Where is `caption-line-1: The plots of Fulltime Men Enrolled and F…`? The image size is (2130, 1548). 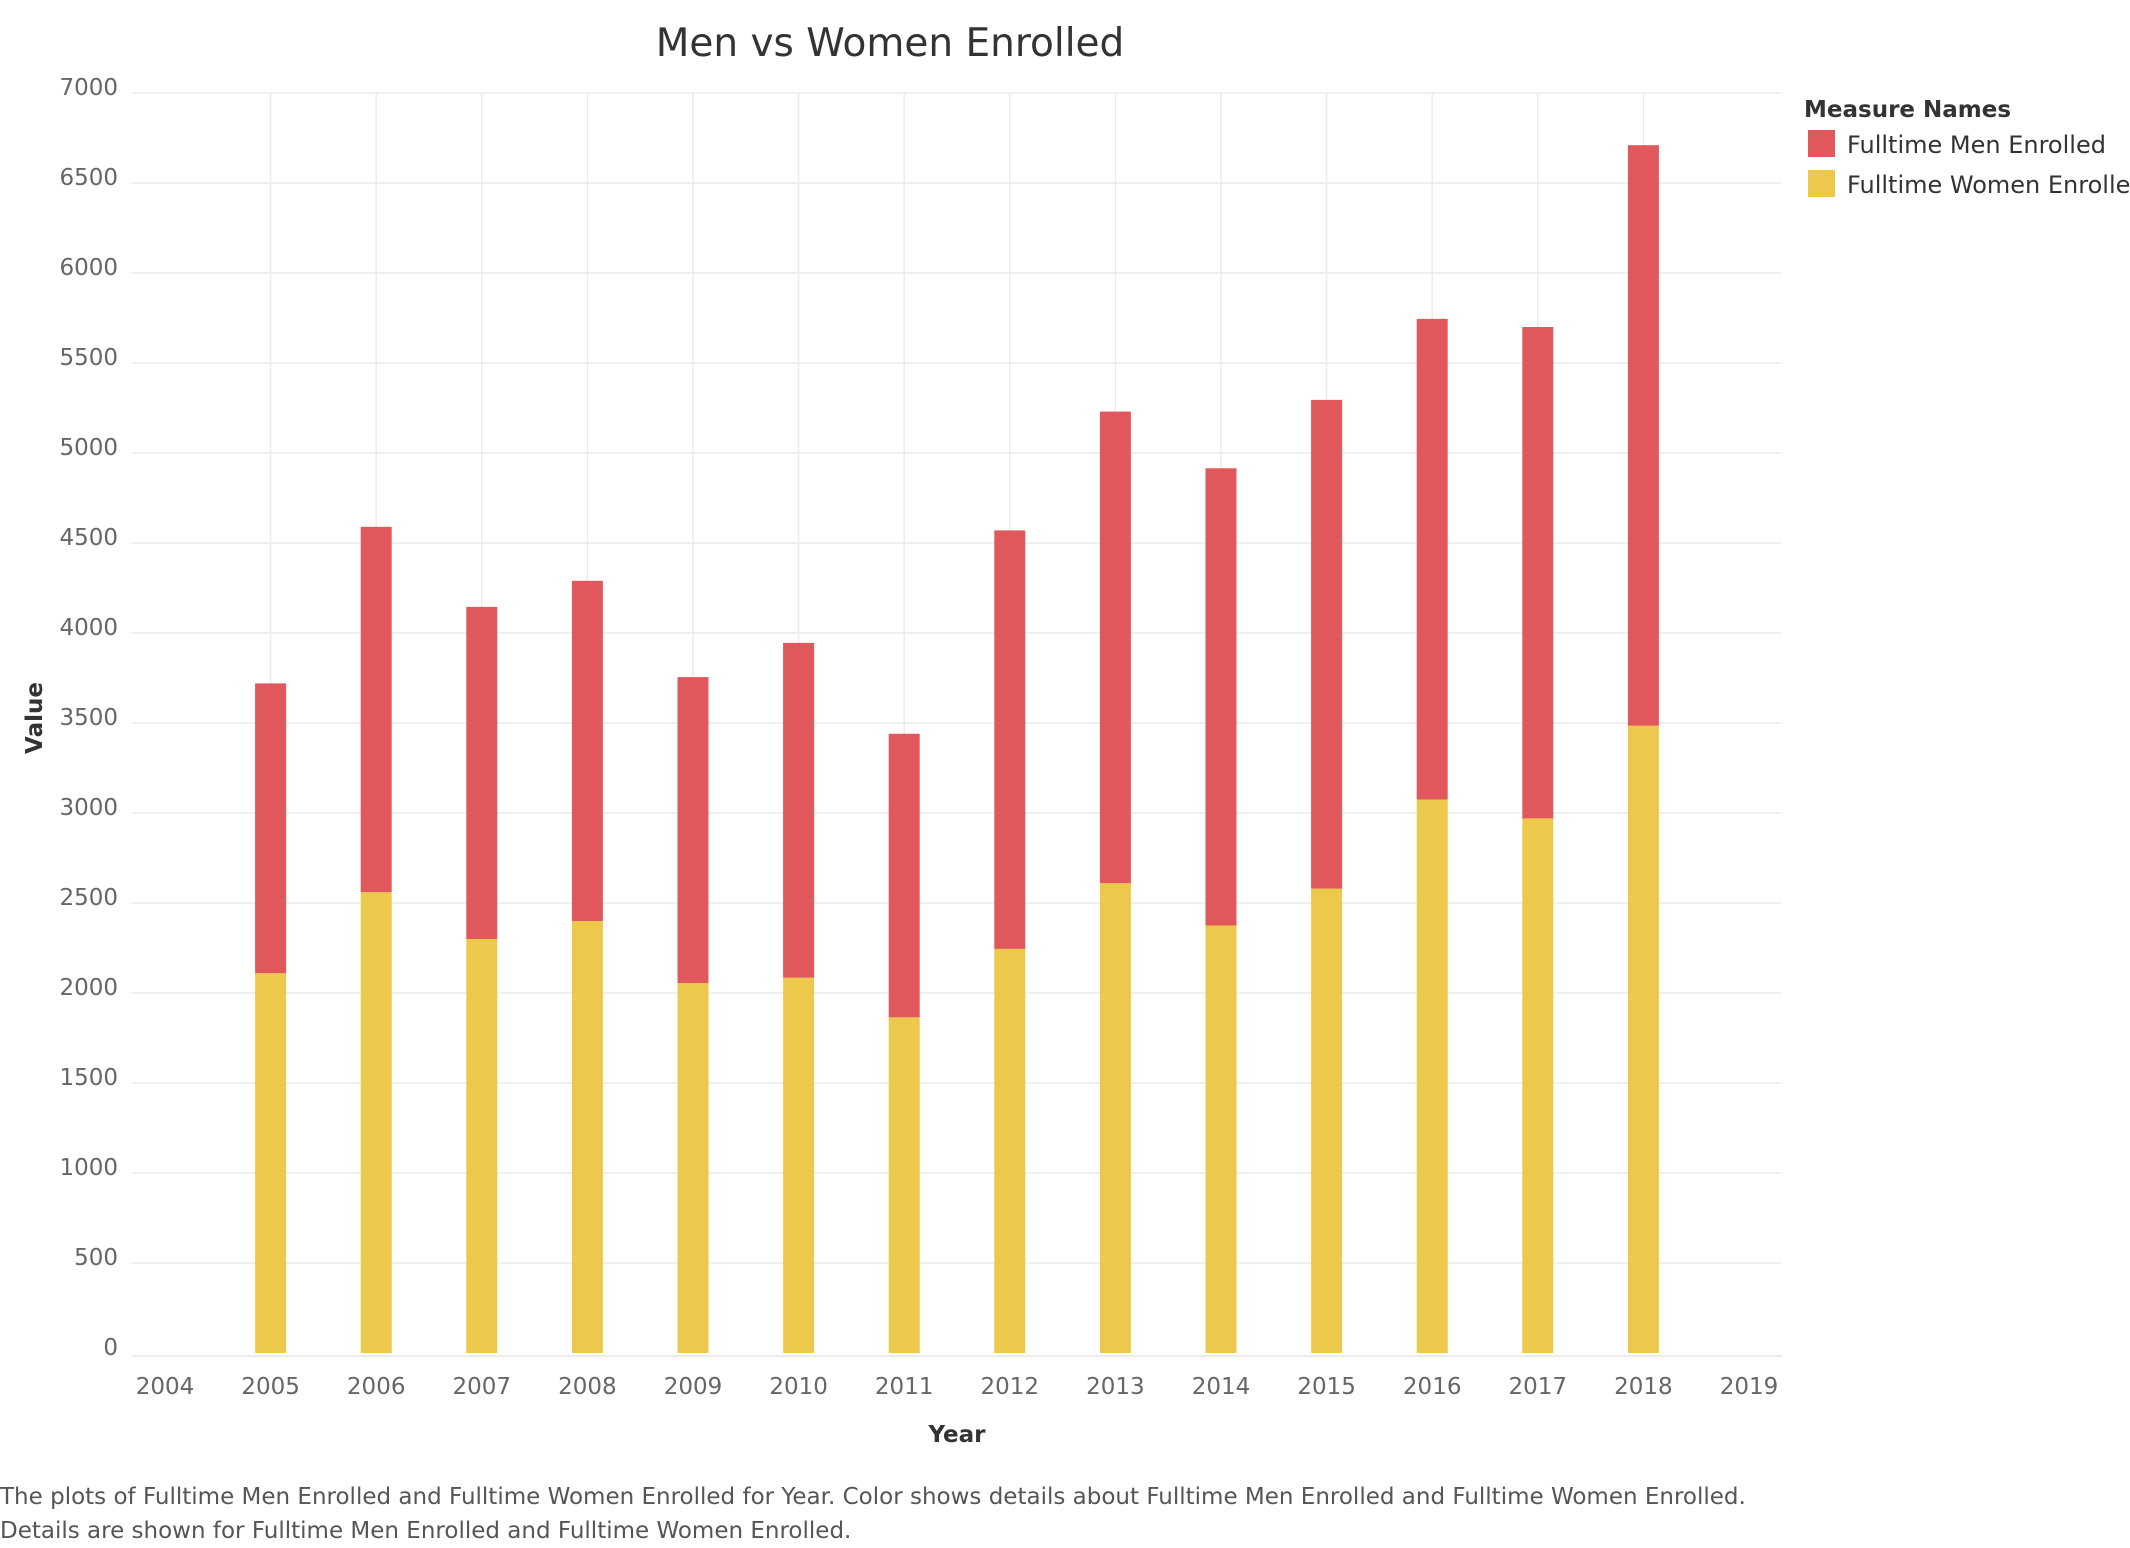 caption-line-1: The plots of Fulltime Men Enrolled and F… is located at coordinates (873, 1497).